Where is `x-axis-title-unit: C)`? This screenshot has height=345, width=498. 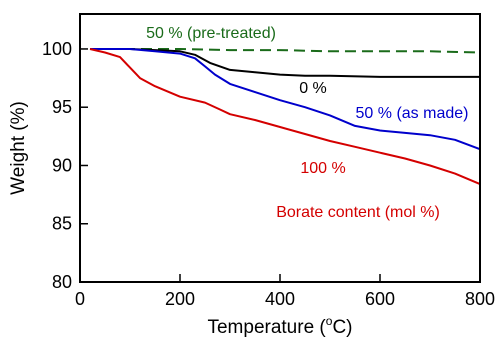 x-axis-title-unit: C) is located at coordinates (342, 327).